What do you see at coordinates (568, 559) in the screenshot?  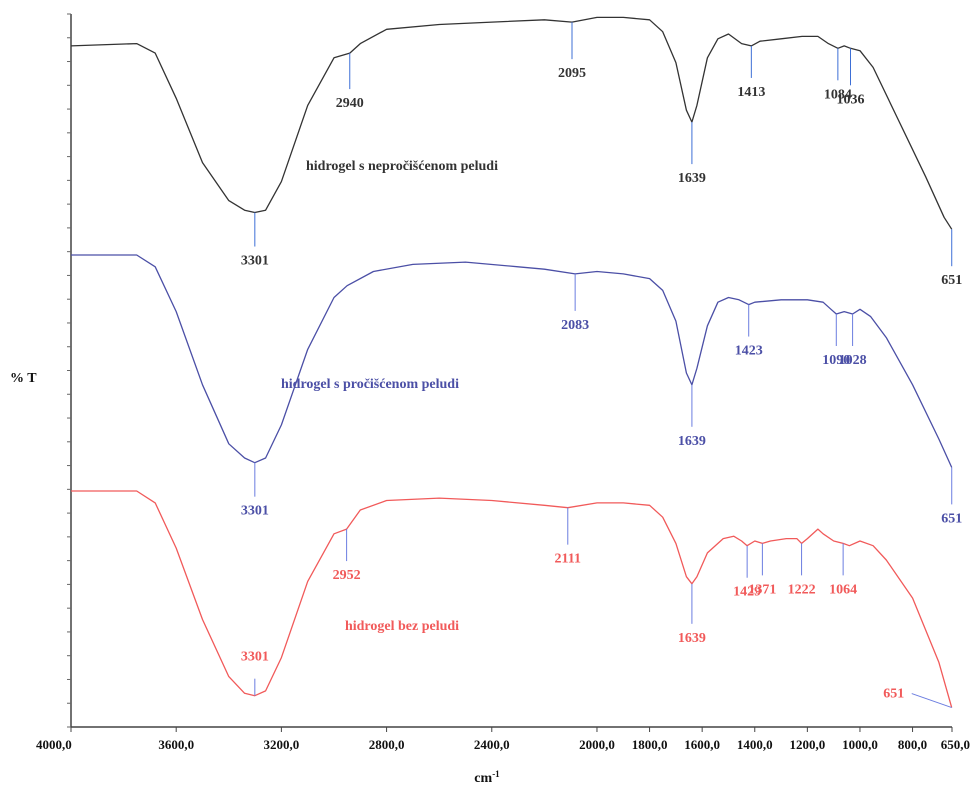 I see `peak-label: 2111` at bounding box center [568, 559].